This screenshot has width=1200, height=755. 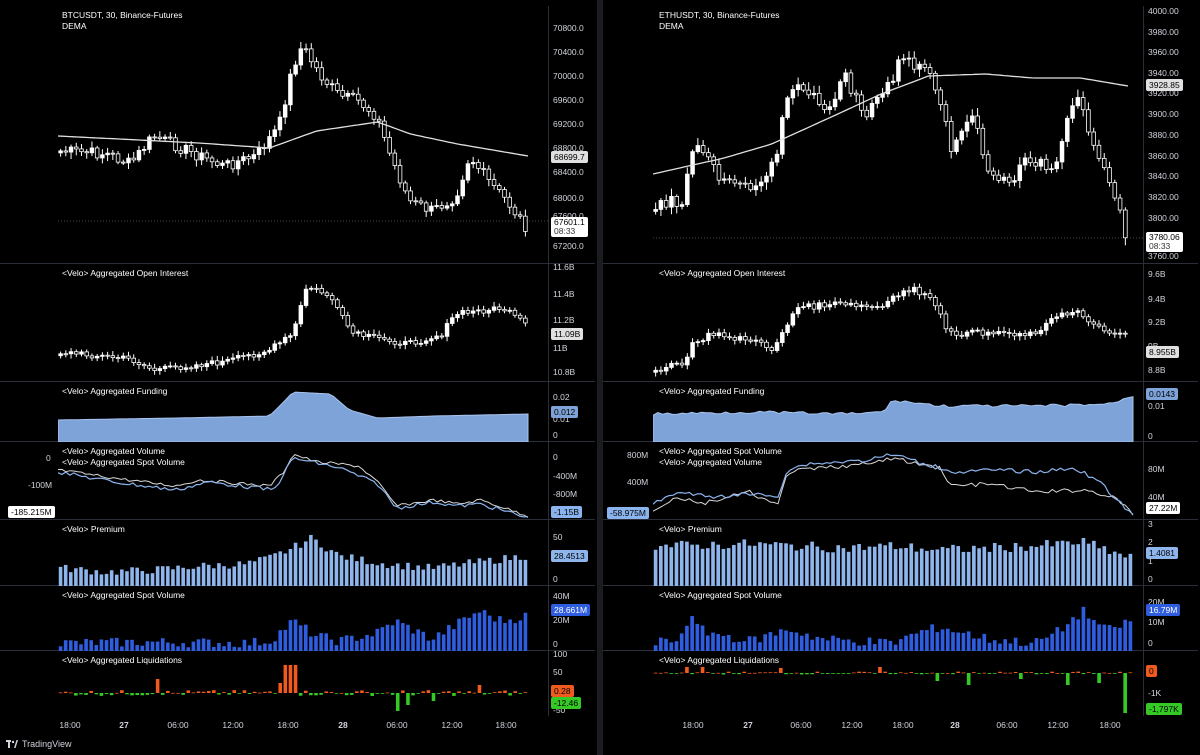 I want to click on btc-premium-pane: <Velo> Premium 50 25 0 28.4513, so click(x=297, y=553).